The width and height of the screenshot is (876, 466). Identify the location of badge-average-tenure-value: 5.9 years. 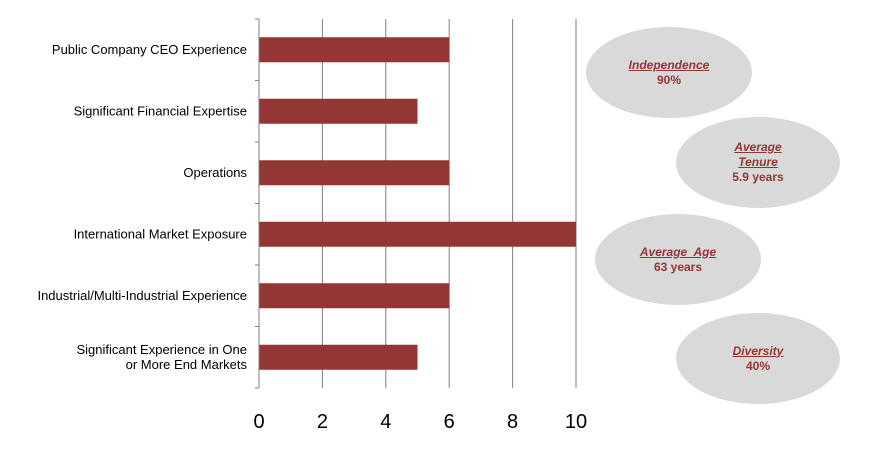
(758, 177).